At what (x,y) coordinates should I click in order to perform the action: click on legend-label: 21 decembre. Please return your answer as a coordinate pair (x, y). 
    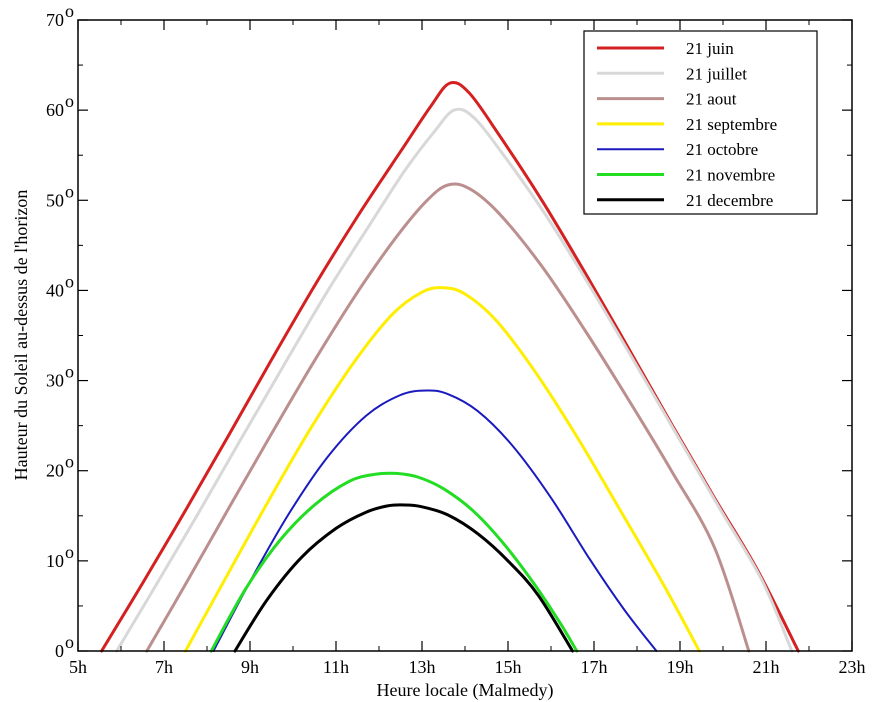
    Looking at the image, I should click on (729, 200).